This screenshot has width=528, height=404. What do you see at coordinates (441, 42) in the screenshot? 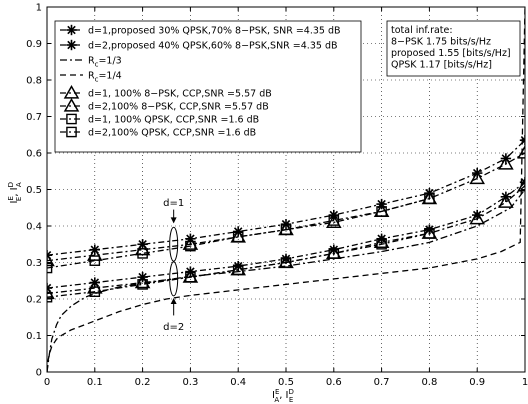
I see `info-line: 8−PSK 1.75 bits/s/Hz` at bounding box center [441, 42].